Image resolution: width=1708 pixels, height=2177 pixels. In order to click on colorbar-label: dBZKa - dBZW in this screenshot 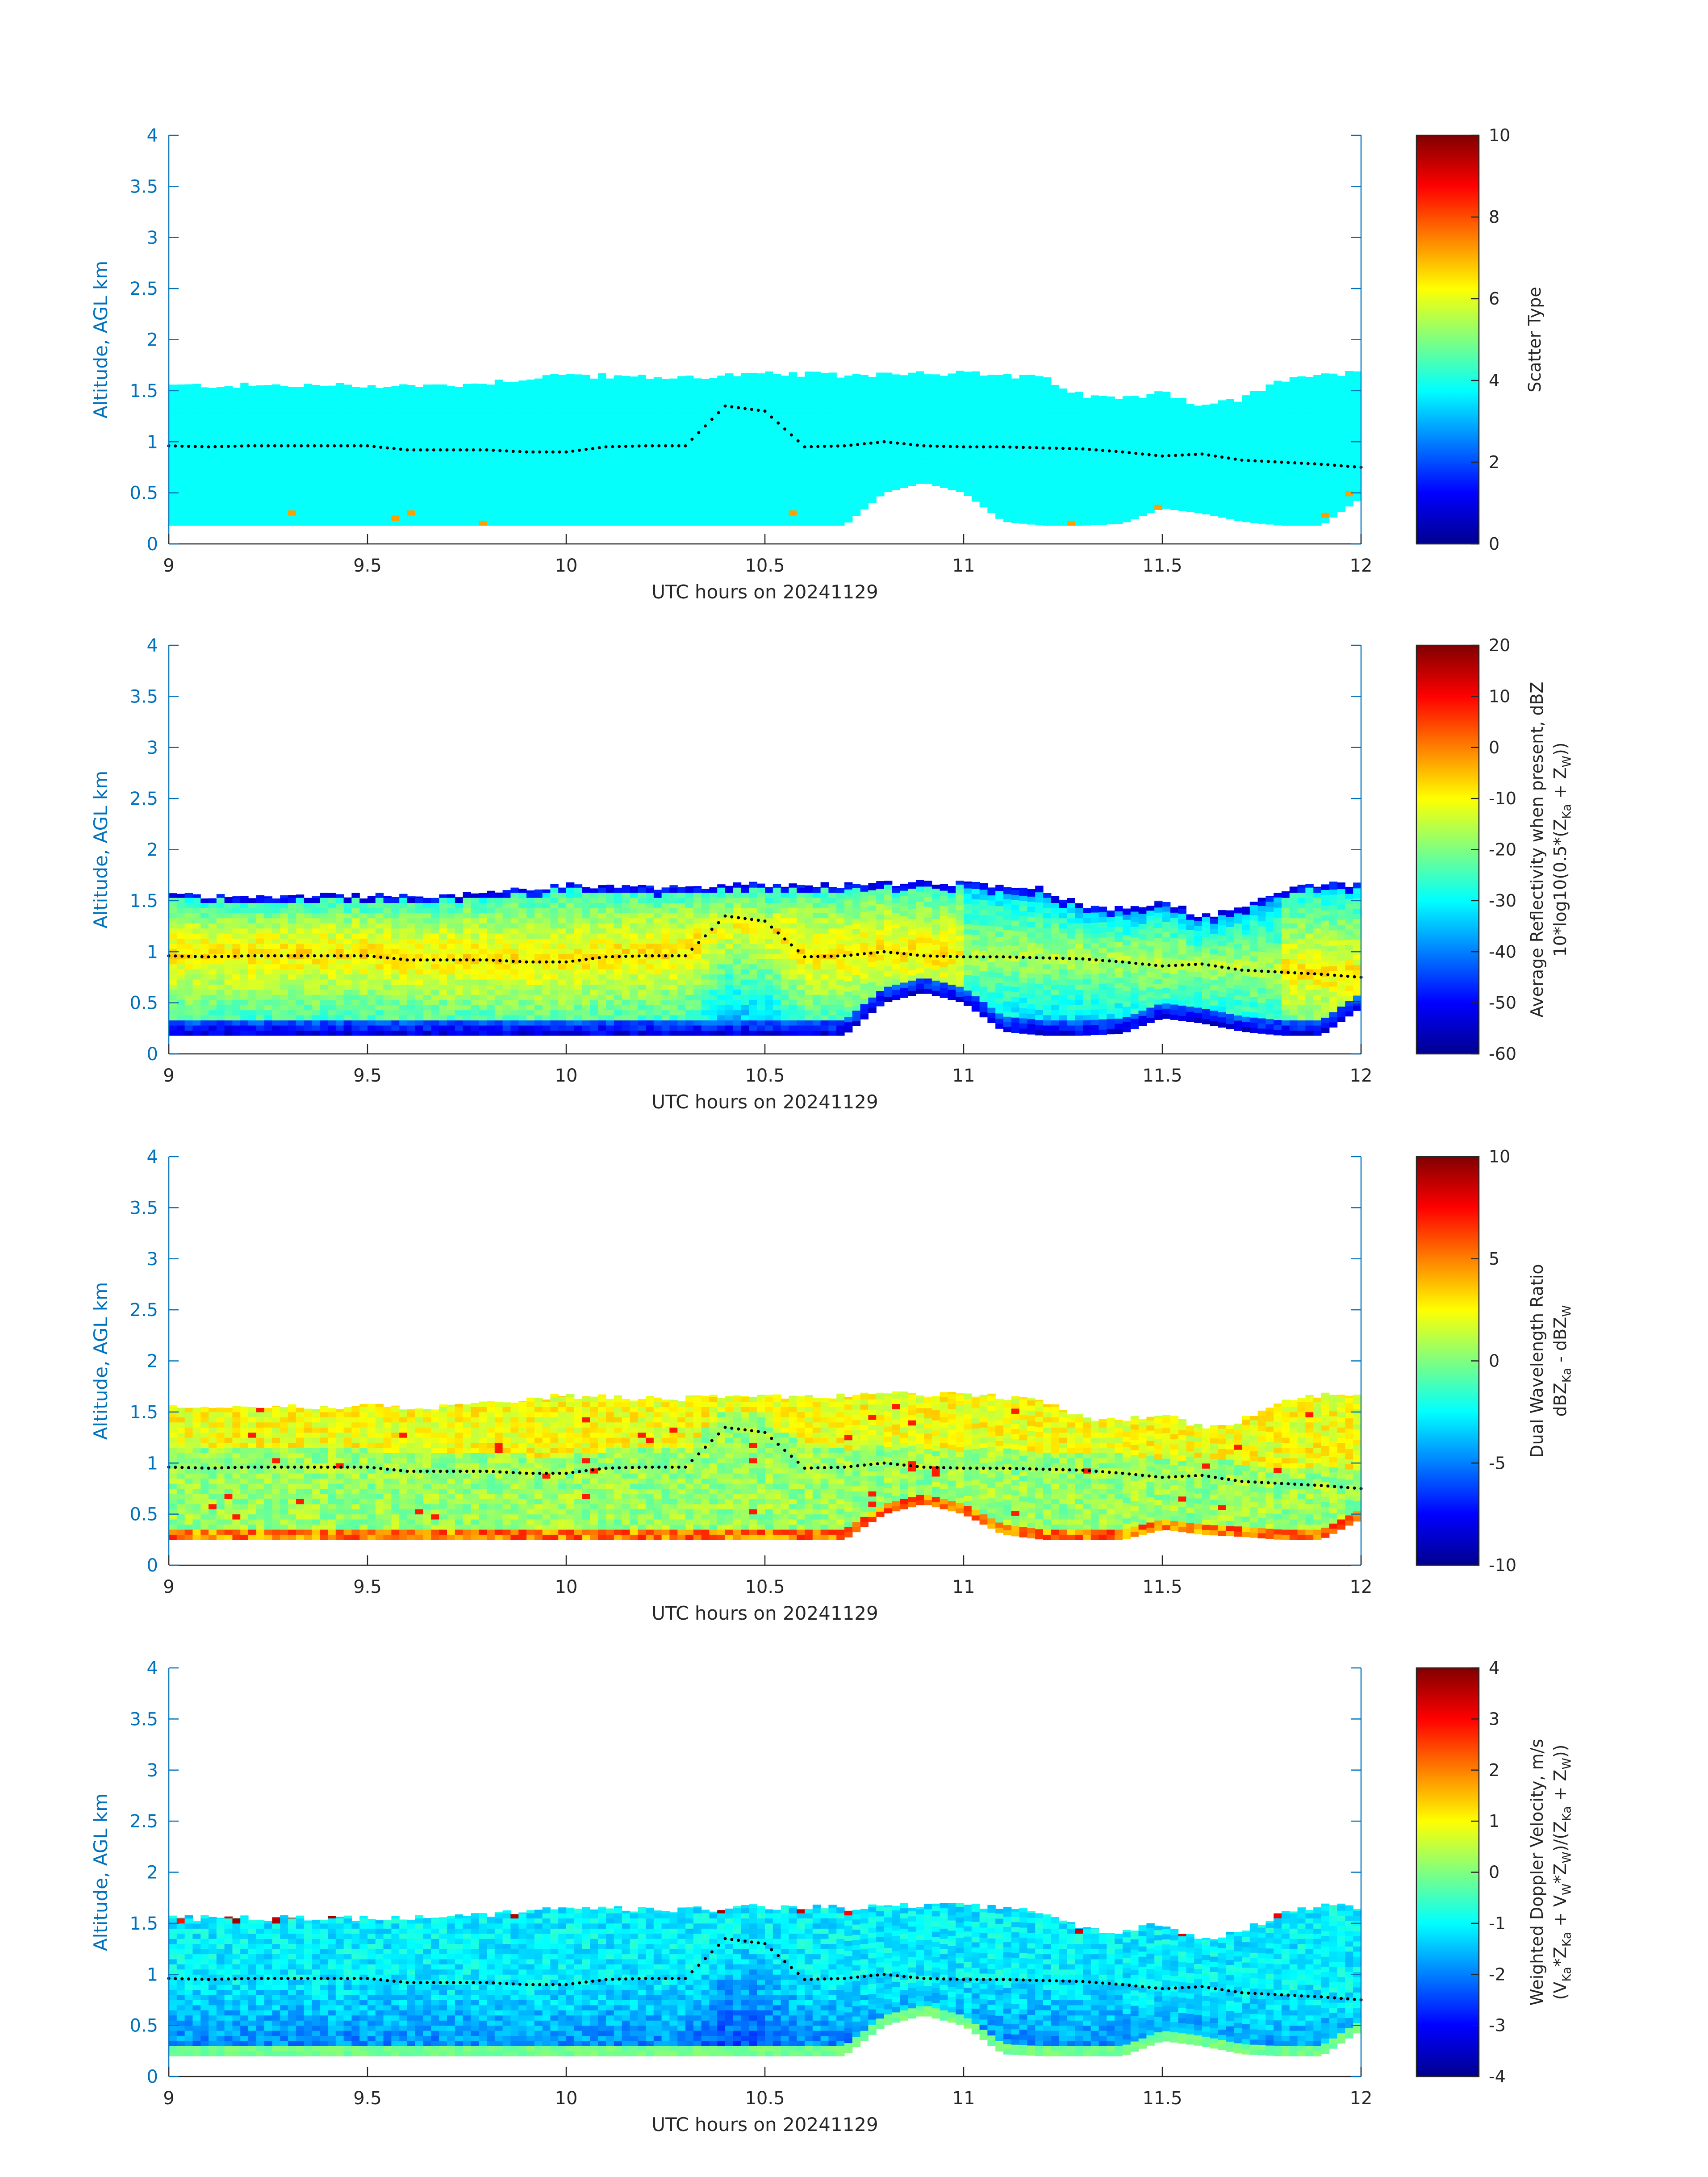, I will do `click(1562, 1361)`.